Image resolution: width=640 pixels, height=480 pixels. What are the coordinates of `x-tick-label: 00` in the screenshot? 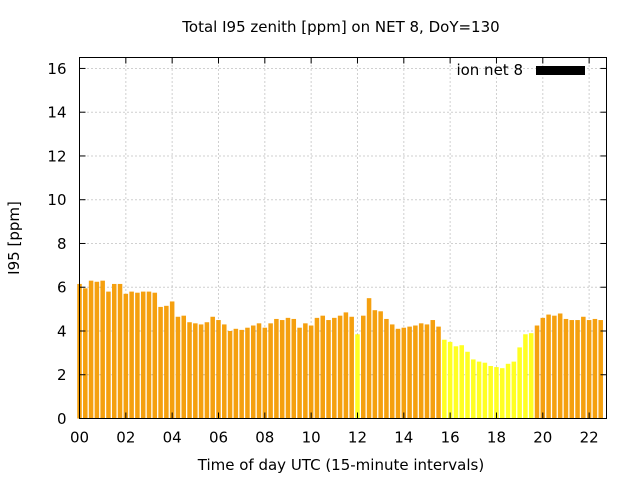 It's located at (79, 438).